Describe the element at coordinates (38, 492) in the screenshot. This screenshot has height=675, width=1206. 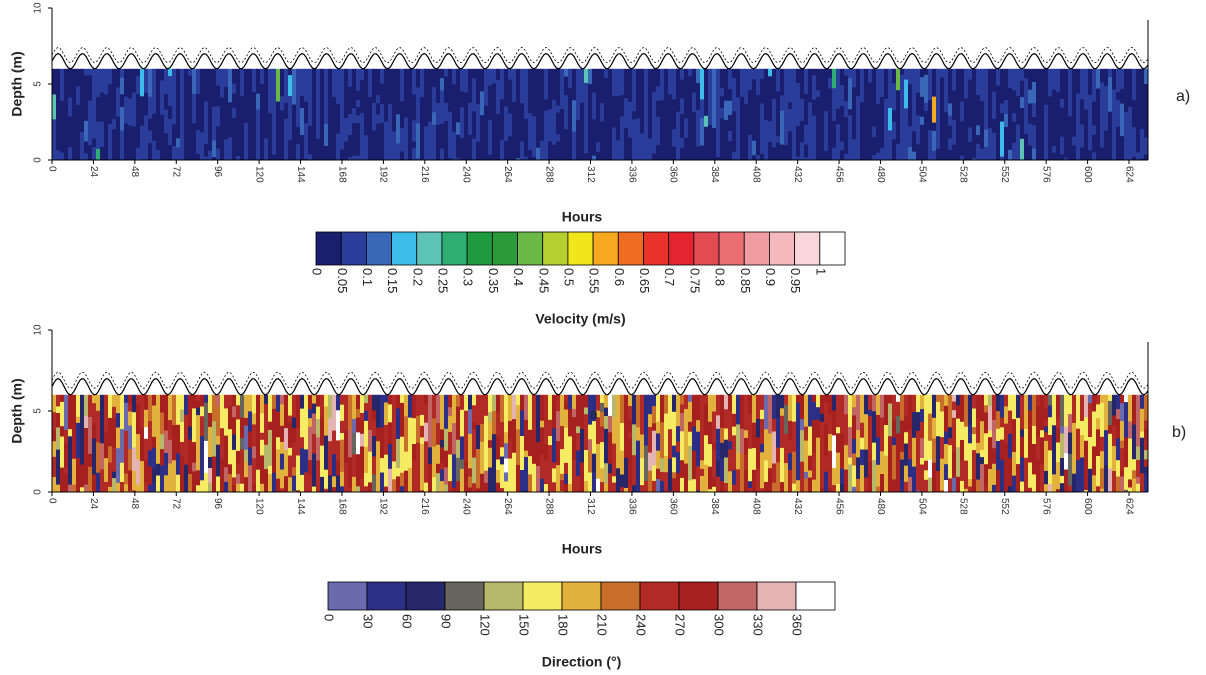
I see `y-tick-label: 0` at that location.